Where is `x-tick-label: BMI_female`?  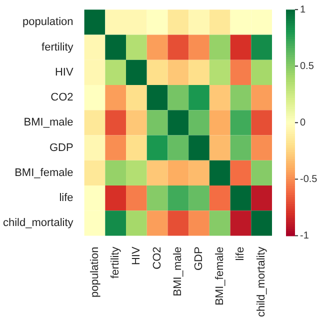
x-tick-label: BMI_female is located at coordinates (220, 276).